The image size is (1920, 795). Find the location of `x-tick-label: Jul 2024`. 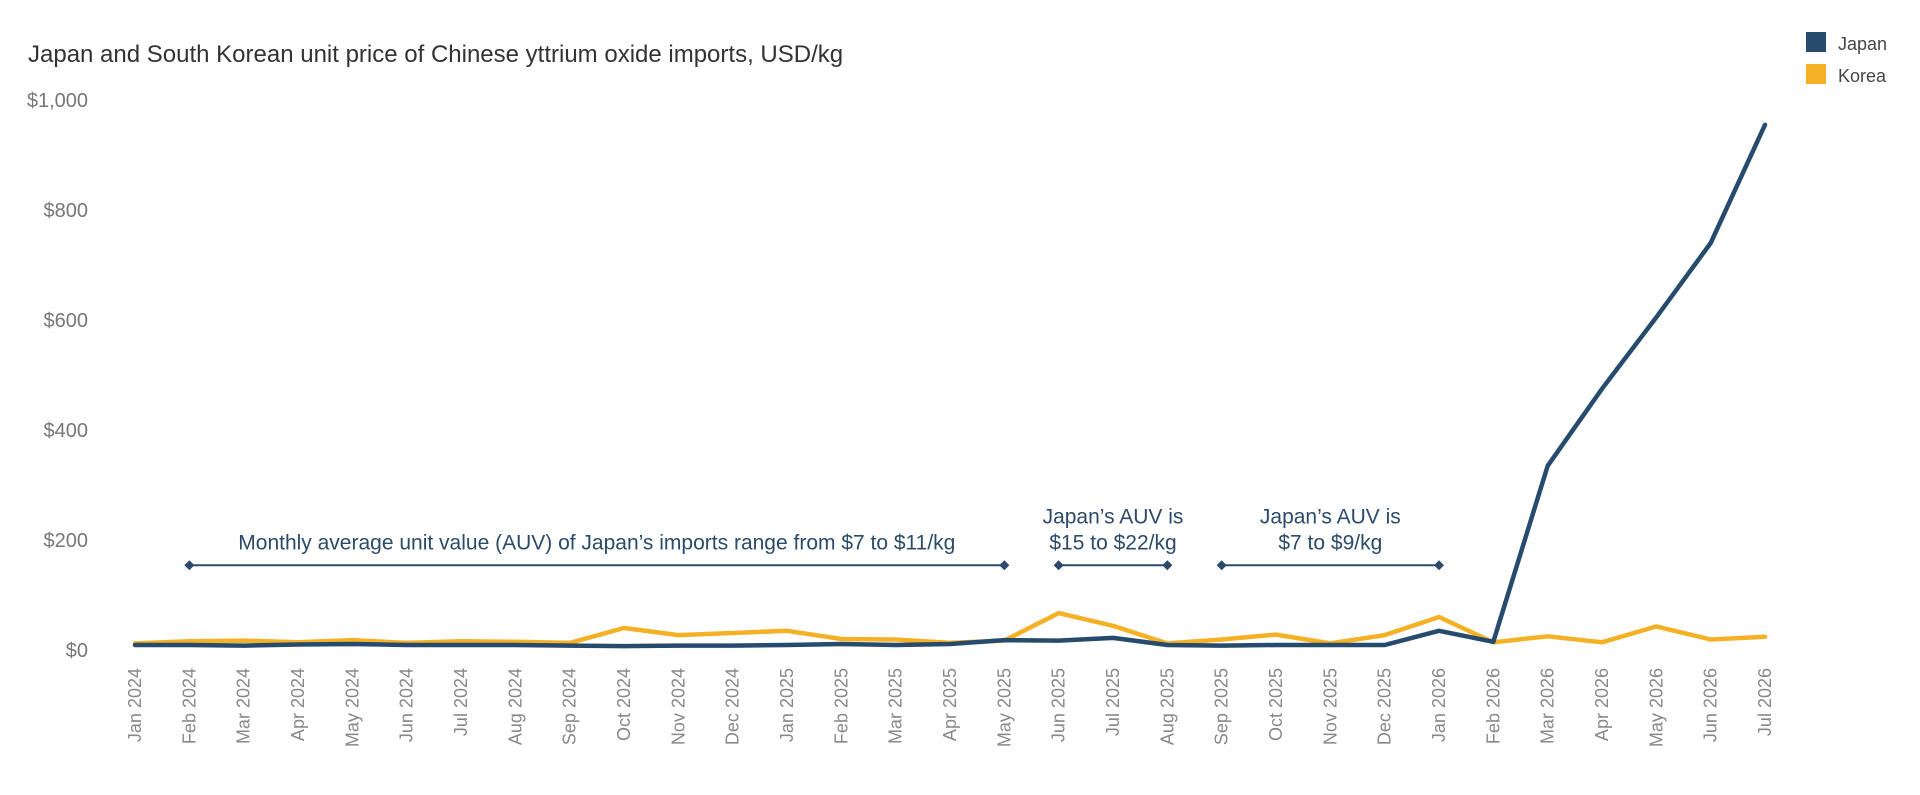

x-tick-label: Jul 2024 is located at coordinates (461, 702).